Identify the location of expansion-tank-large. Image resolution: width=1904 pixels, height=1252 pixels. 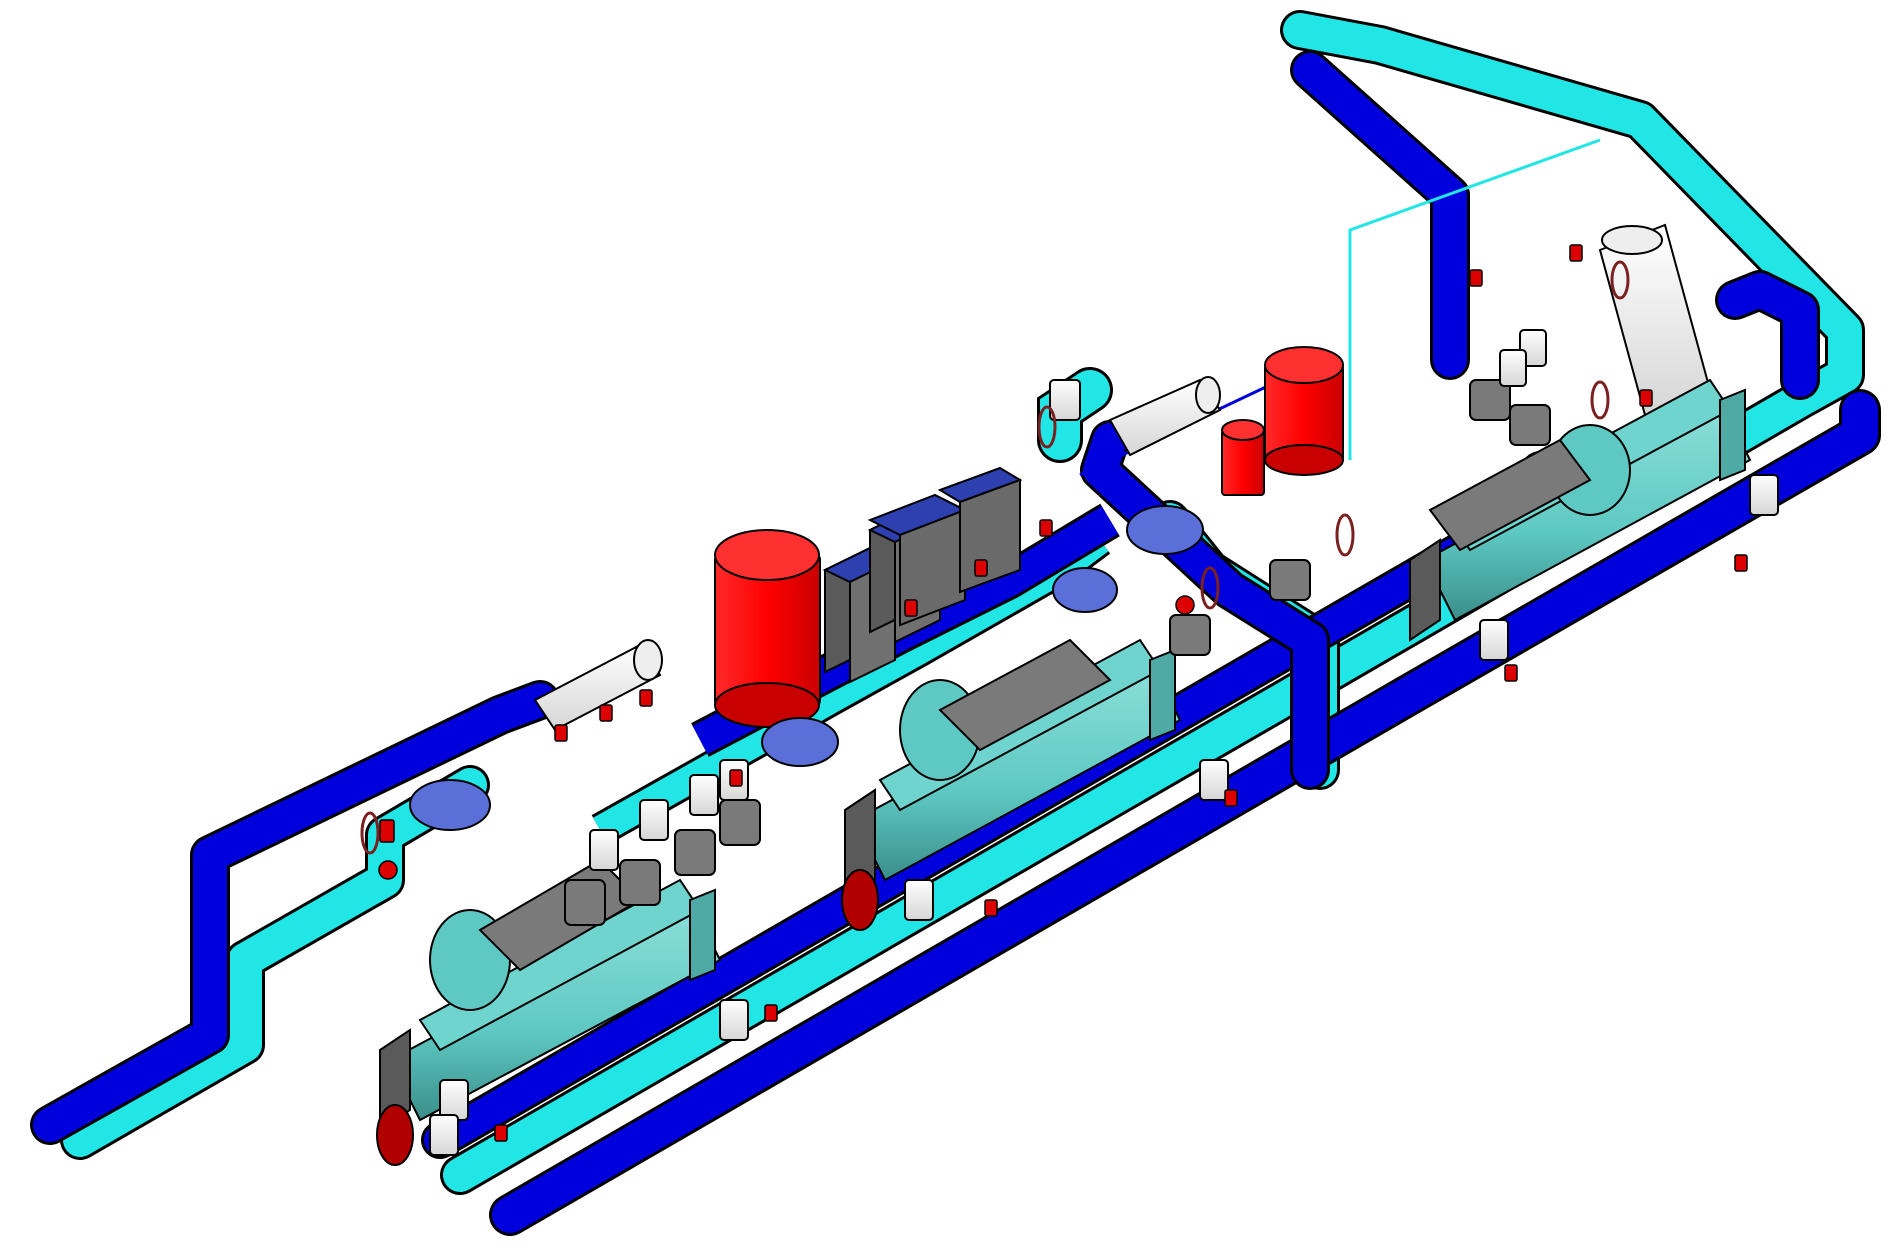
(767, 628).